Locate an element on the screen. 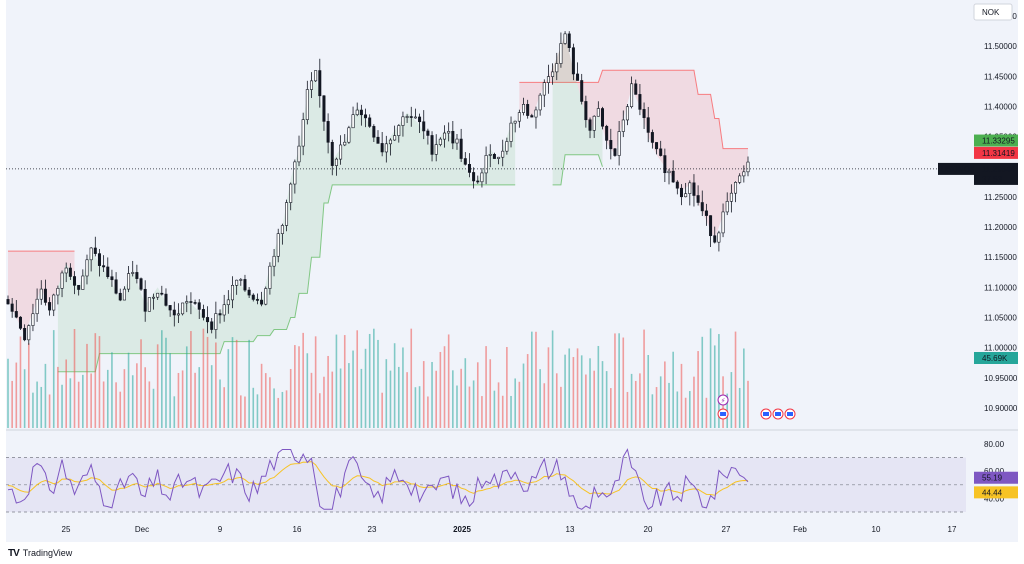 This screenshot has height=564, width=1024. price-tick-label: 11.20000 is located at coordinates (1000, 227).